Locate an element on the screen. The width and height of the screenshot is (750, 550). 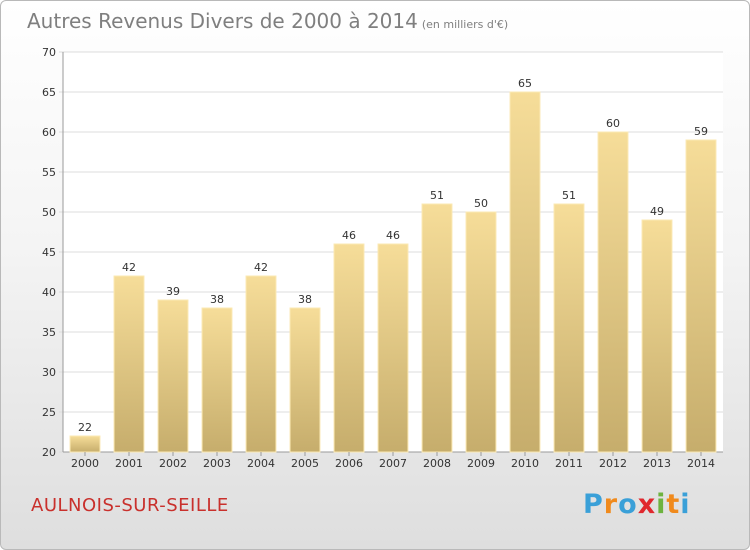
bar-value-label: 22 is located at coordinates (85, 427).